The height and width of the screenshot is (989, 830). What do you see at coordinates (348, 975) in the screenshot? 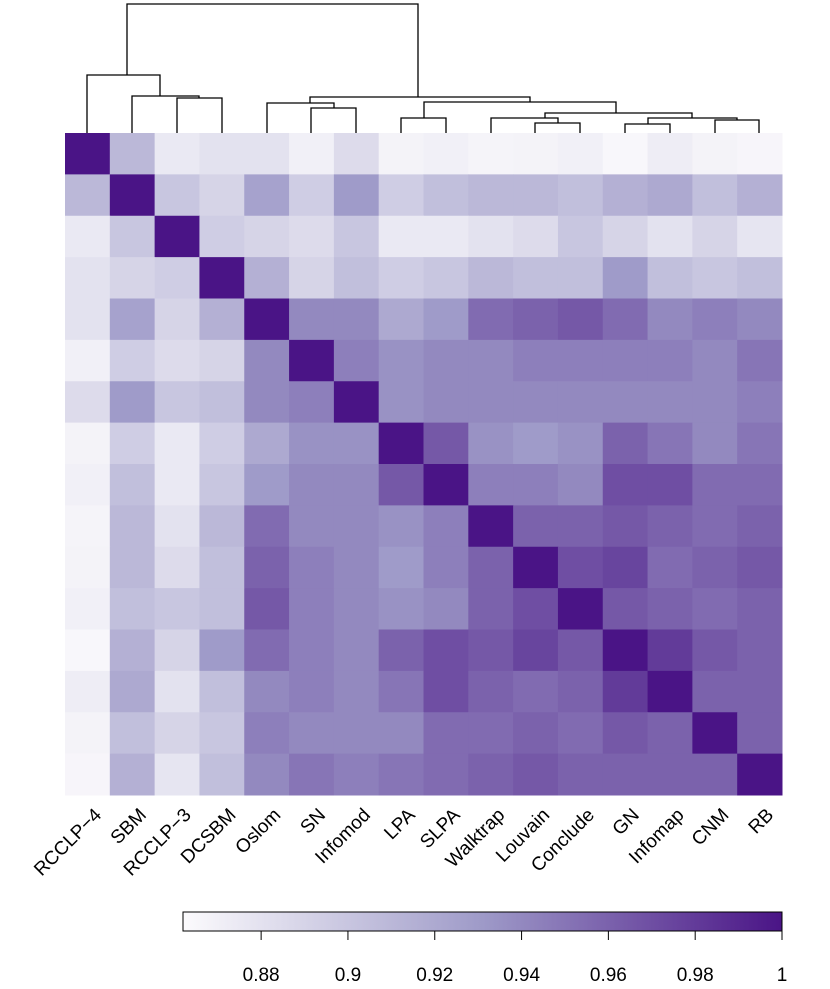
I see `colorbar-tick-label: 0.9` at bounding box center [348, 975].